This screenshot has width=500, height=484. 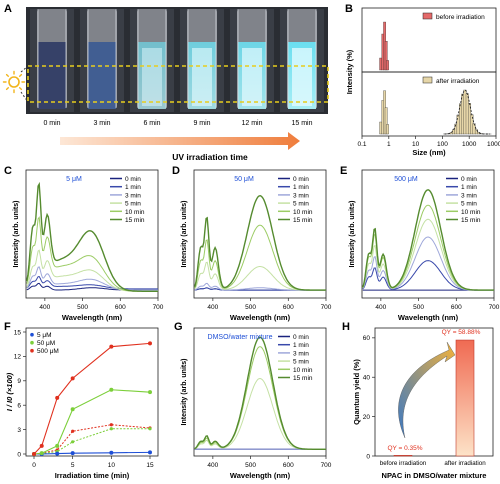 What do you see at coordinates (434, 475) in the screenshot?
I see `h-xlabel: NPAC in DMSO/water mixture` at bounding box center [434, 475].